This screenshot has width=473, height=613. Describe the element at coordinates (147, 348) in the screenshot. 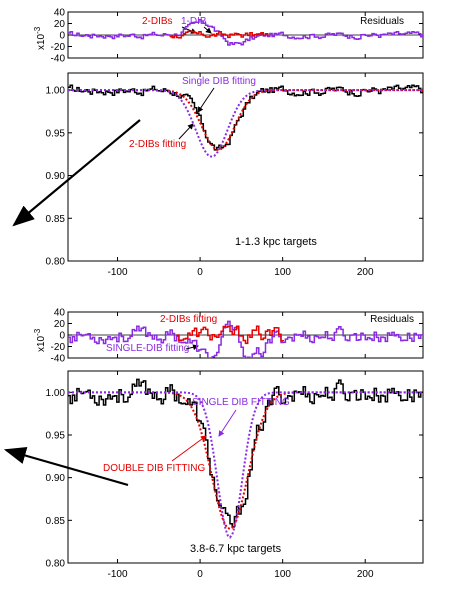

I see `bottom-residual-label-single: SINGLE-DIB fitting` at that location.